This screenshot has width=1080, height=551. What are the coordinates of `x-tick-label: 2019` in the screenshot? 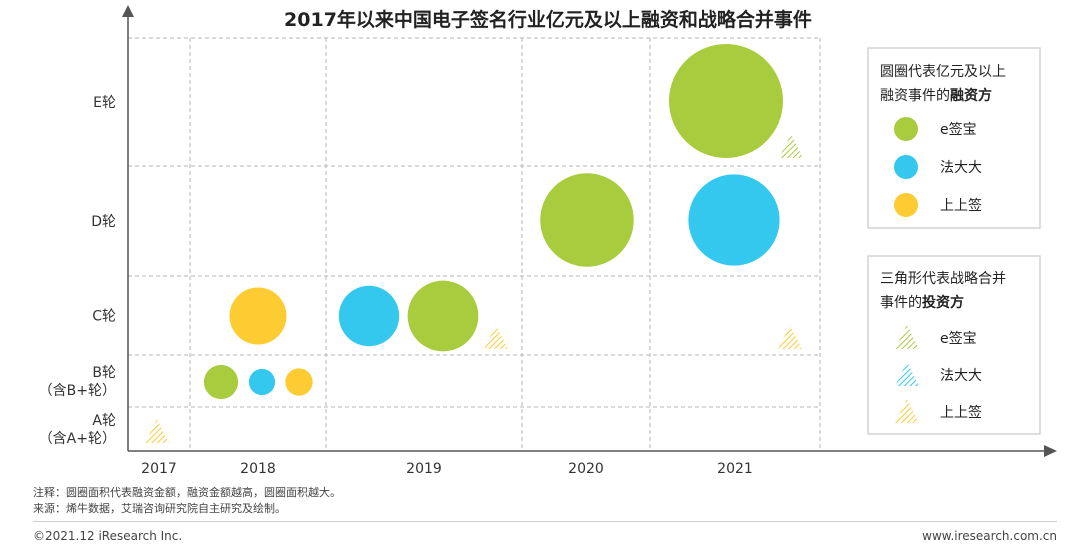 It's located at (424, 469).